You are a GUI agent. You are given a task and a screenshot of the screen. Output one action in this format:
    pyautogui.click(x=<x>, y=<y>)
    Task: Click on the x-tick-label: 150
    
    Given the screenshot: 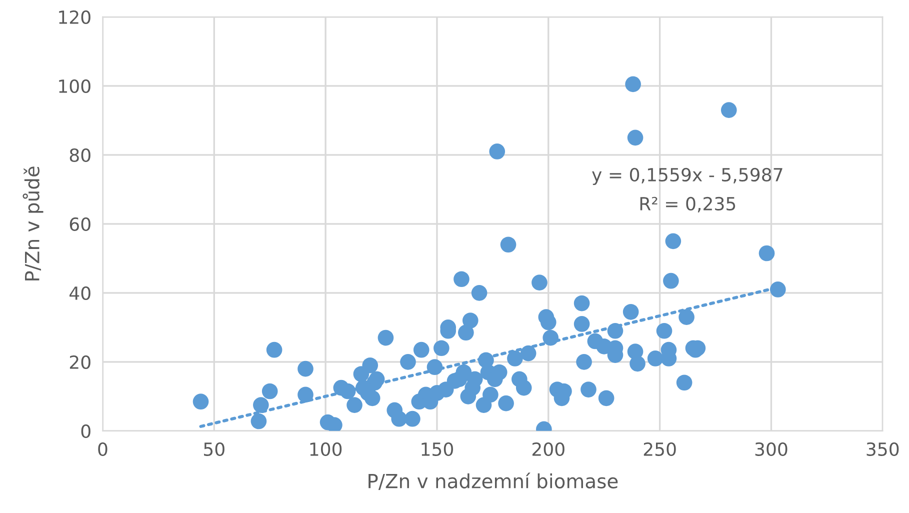 What is the action you would take?
    pyautogui.click(x=437, y=449)
    